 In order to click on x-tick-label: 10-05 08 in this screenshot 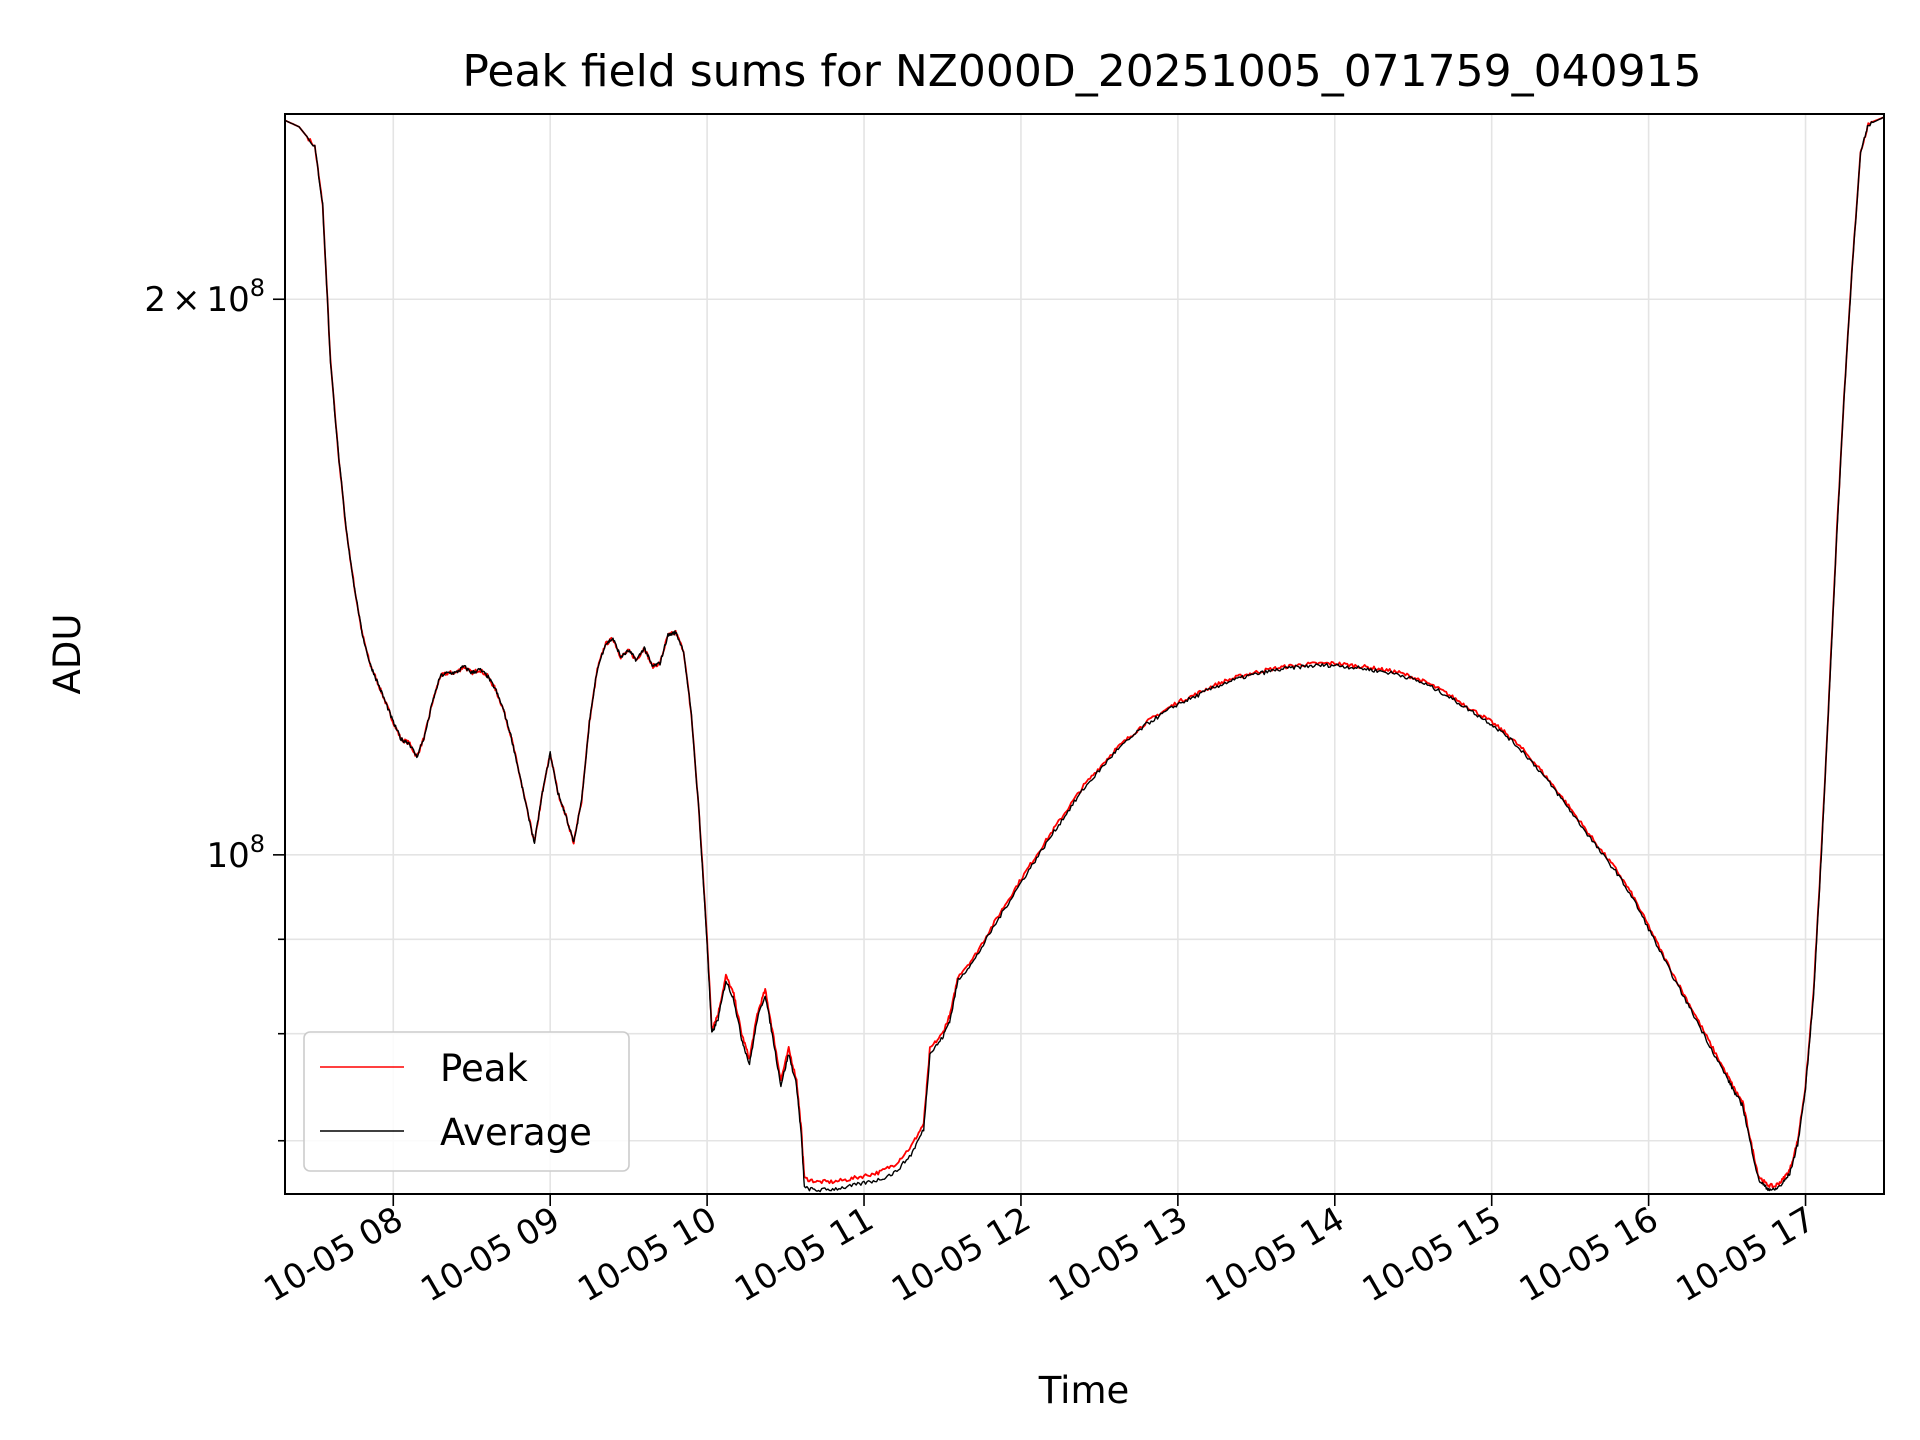, I will do `click(333, 1254)`.